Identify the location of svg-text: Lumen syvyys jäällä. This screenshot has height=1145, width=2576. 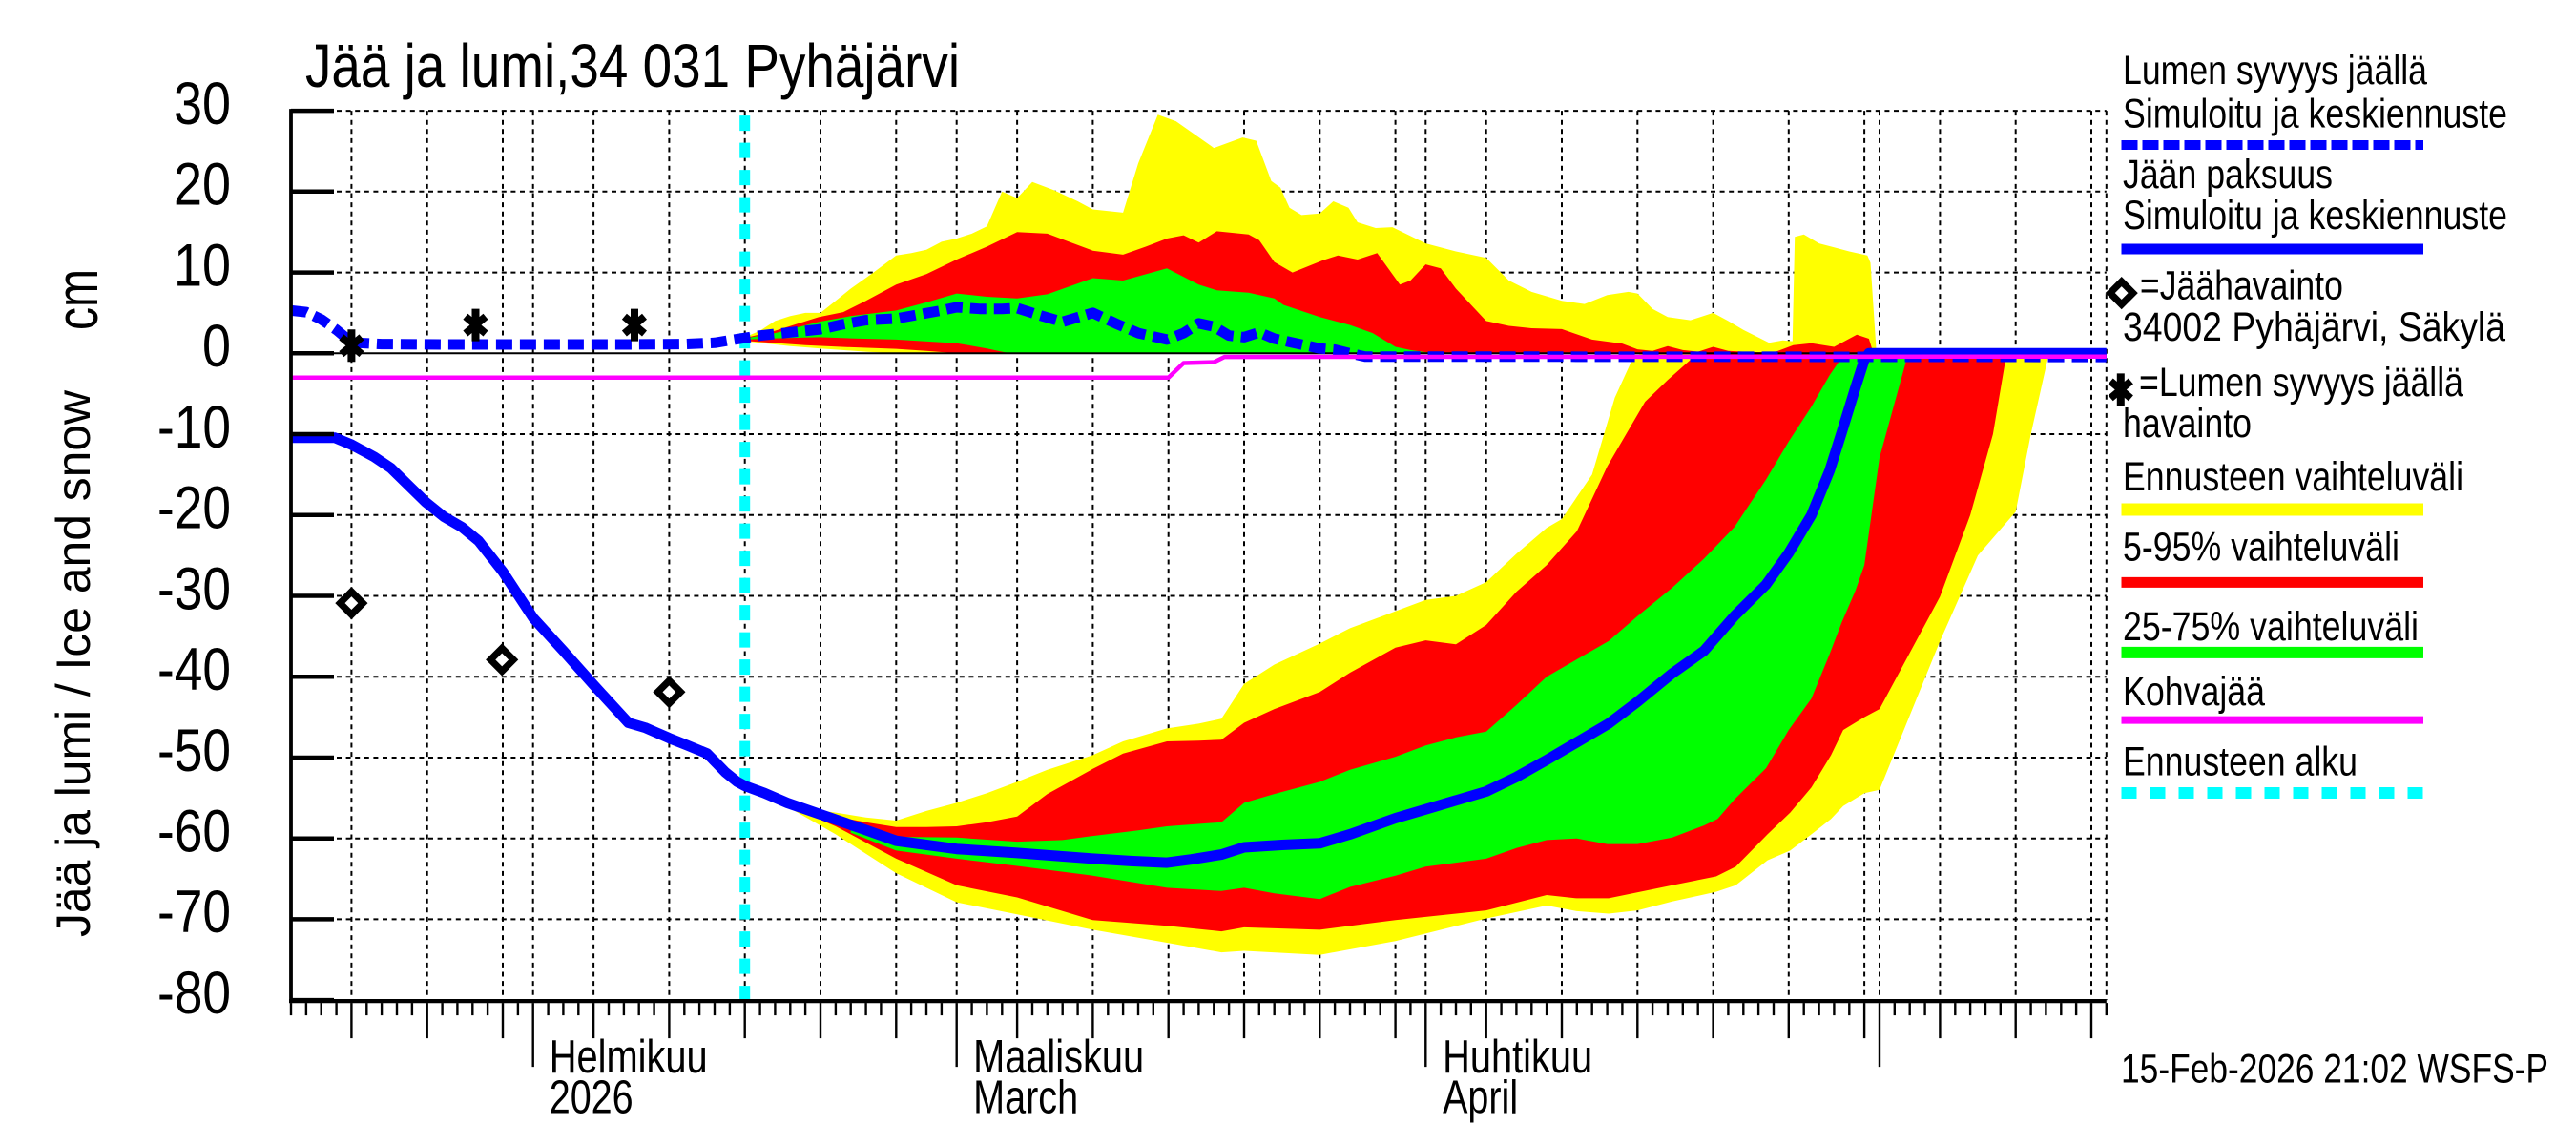
(2275, 71).